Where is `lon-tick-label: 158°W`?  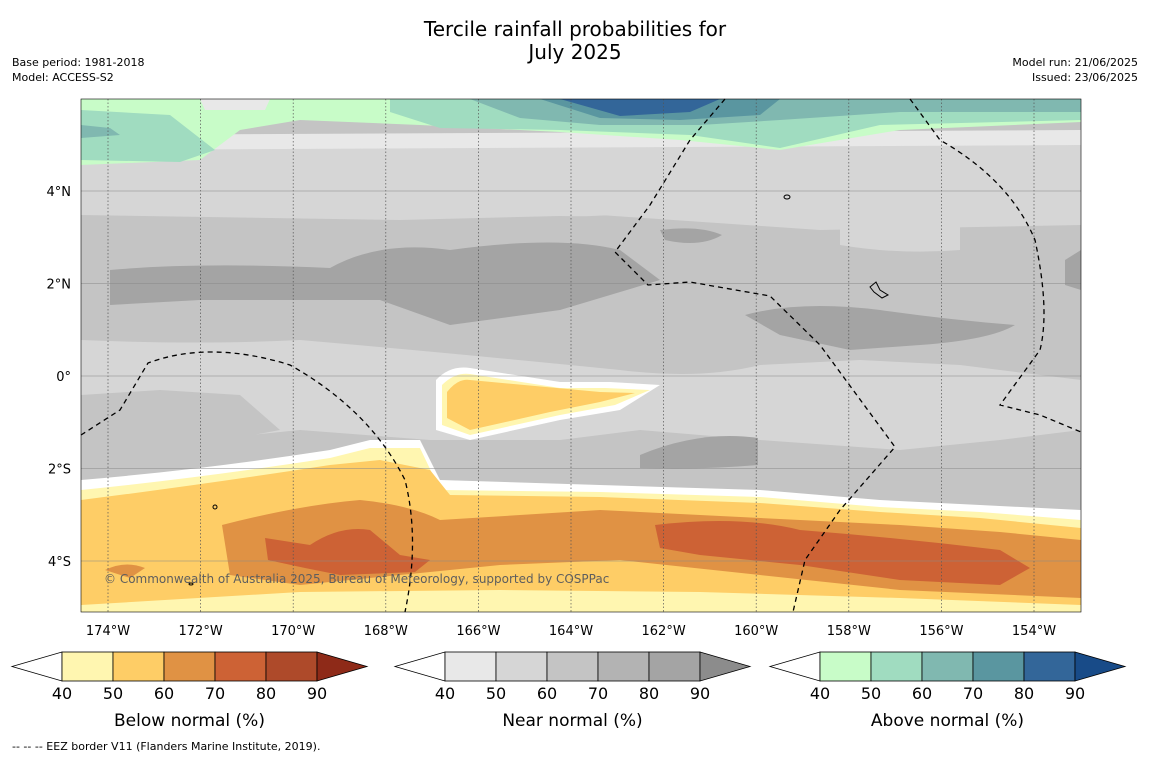 lon-tick-label: 158°W is located at coordinates (849, 631).